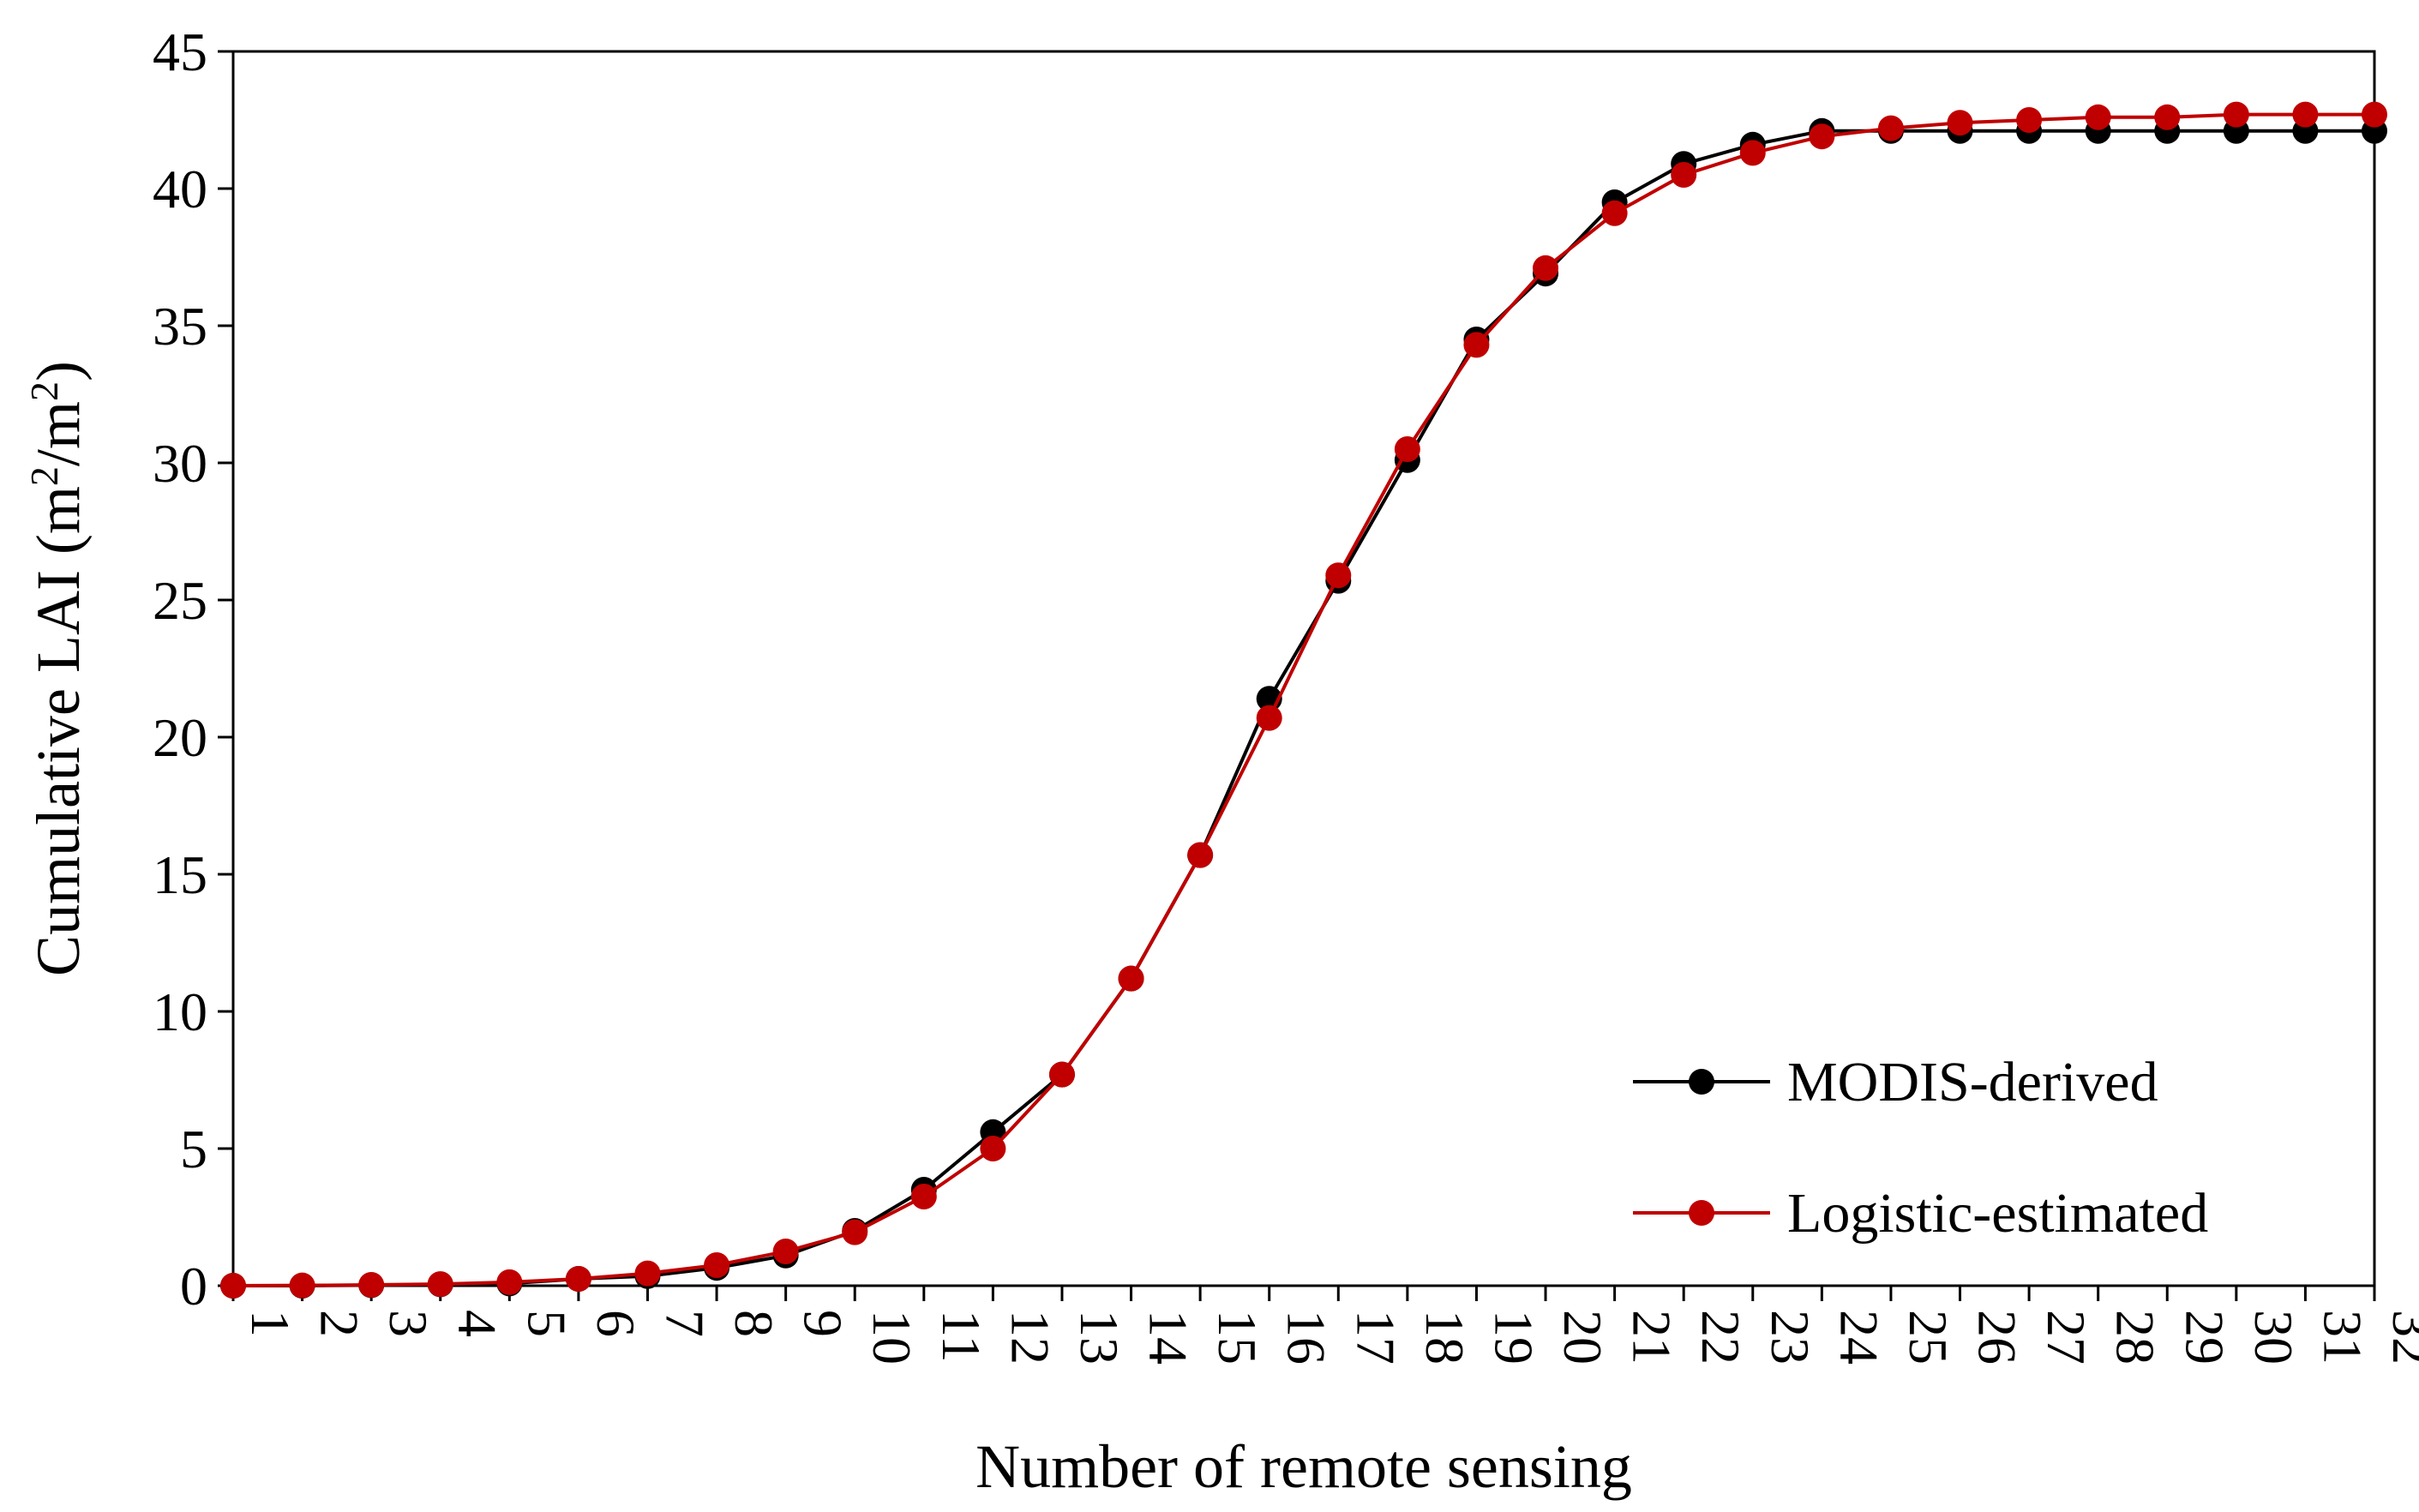 Image resolution: width=2419 pixels, height=1512 pixels. I want to click on y-axis-title-mid: /m, so click(58, 433).